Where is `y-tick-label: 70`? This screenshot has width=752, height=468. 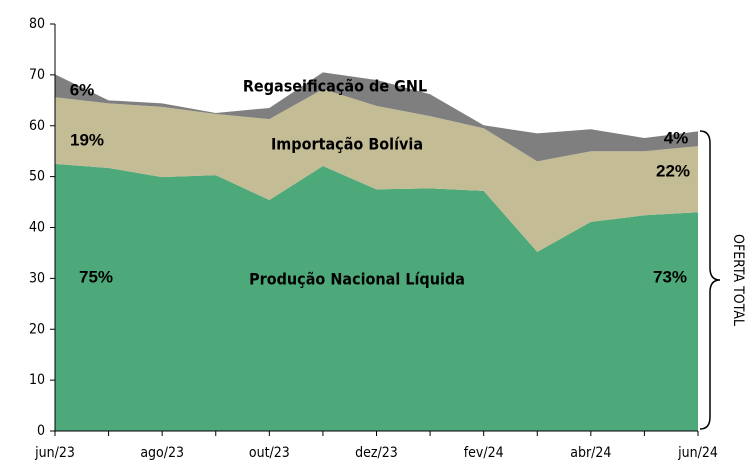 y-tick-label: 70 is located at coordinates (37, 75).